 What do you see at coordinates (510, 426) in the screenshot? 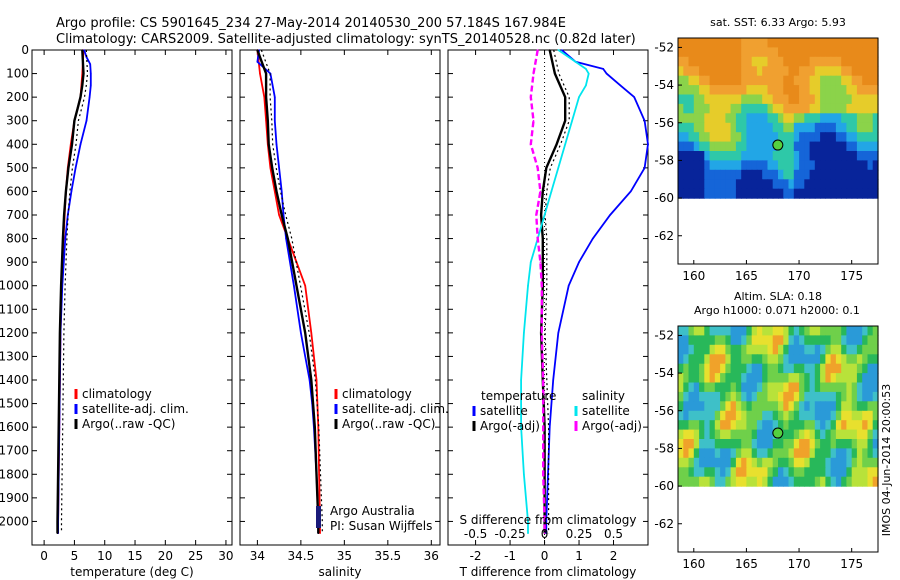
I see `chart2-legend-label: Argo(-adj)` at bounding box center [510, 426].